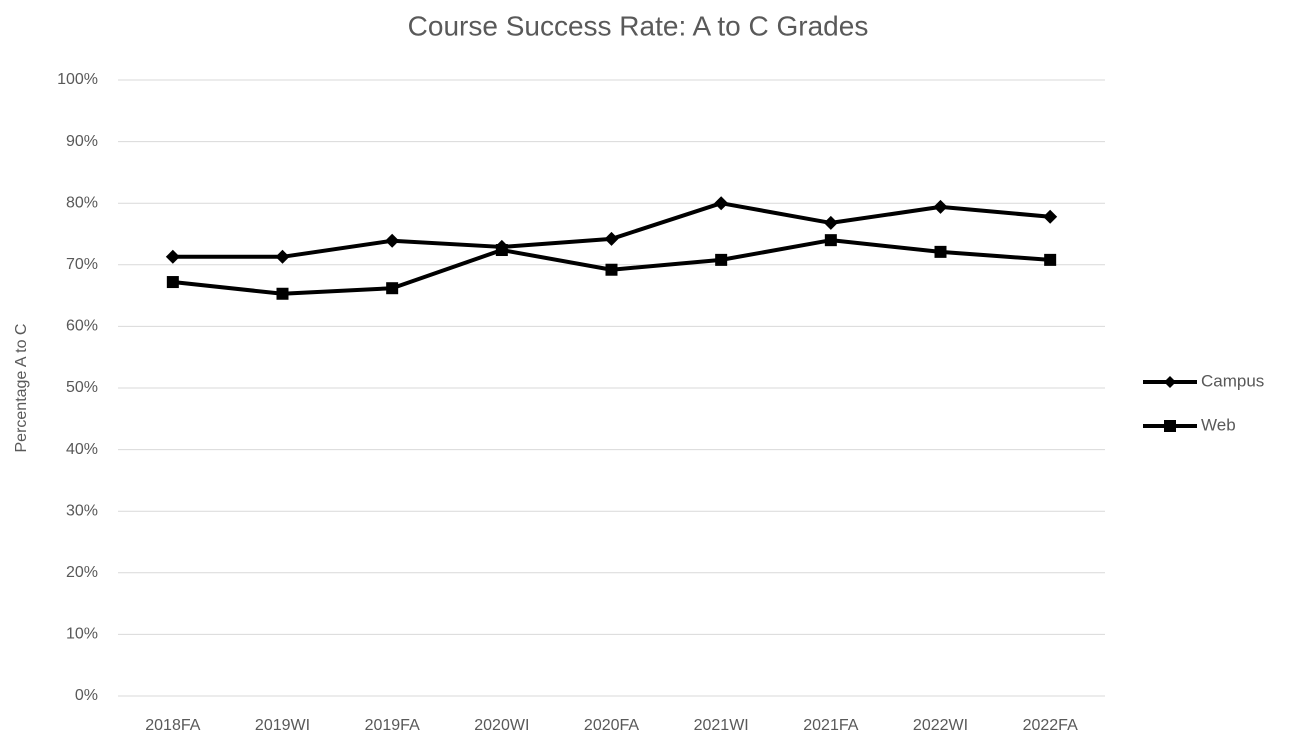 Image resolution: width=1289 pixels, height=736 pixels. What do you see at coordinates (1218, 424) in the screenshot?
I see `legend-label: Web` at bounding box center [1218, 424].